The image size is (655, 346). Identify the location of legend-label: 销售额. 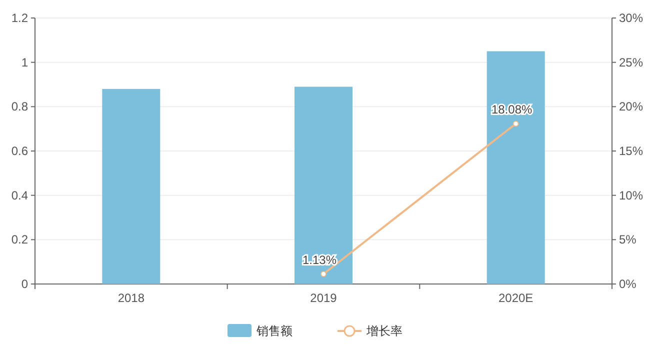
(274, 331).